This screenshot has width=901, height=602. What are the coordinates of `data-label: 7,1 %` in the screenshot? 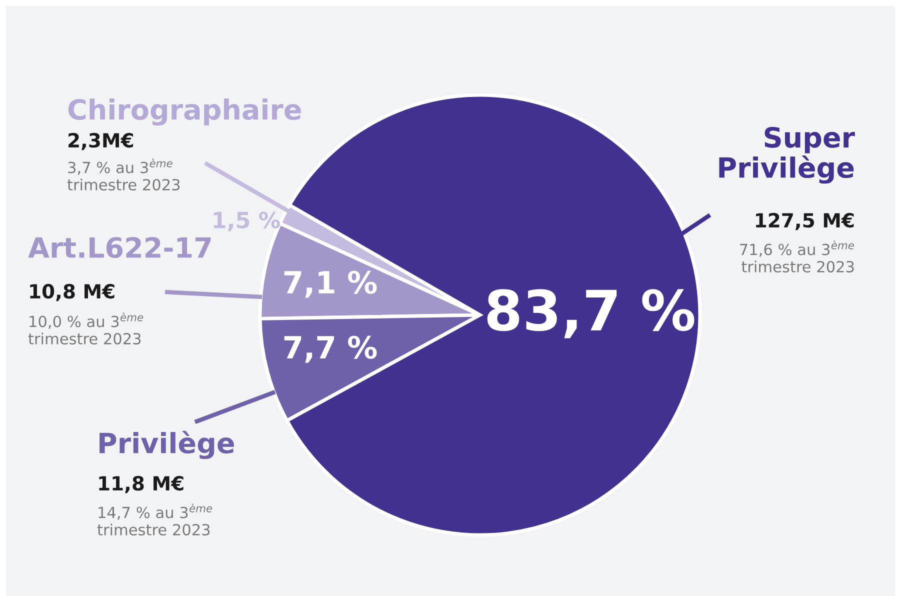 It's located at (330, 284).